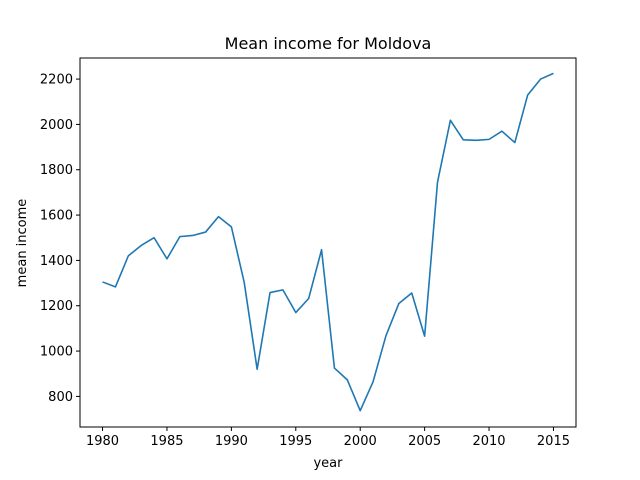  Describe the element at coordinates (56, 170) in the screenshot. I see `y-tick-label: 1800` at that location.